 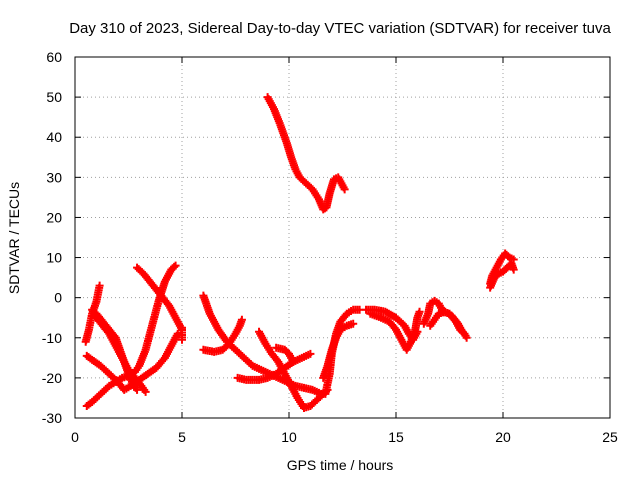 What do you see at coordinates (54, 217) in the screenshot?
I see `y-tick-label: 20` at bounding box center [54, 217].